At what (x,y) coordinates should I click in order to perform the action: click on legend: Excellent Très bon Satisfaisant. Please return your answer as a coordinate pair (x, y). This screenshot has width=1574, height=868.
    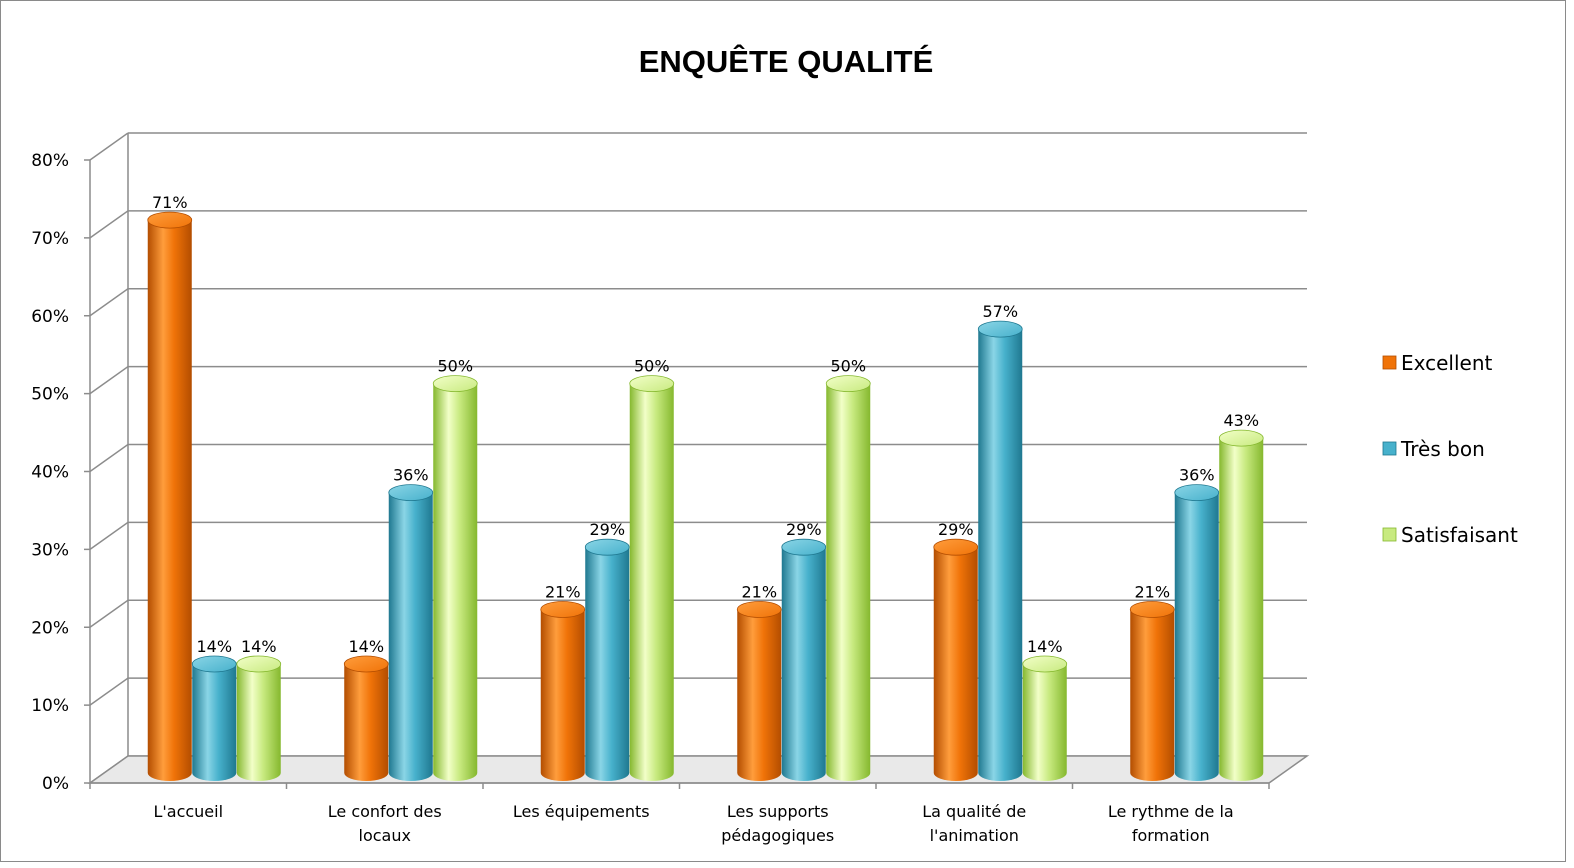
    Looking at the image, I should click on (1450, 449).